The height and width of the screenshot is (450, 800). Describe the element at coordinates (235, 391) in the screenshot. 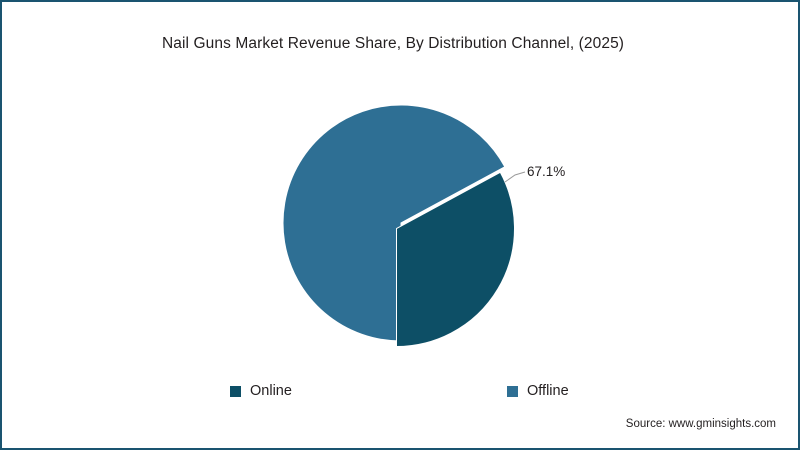

I see `legend-swatch-online-icon` at that location.